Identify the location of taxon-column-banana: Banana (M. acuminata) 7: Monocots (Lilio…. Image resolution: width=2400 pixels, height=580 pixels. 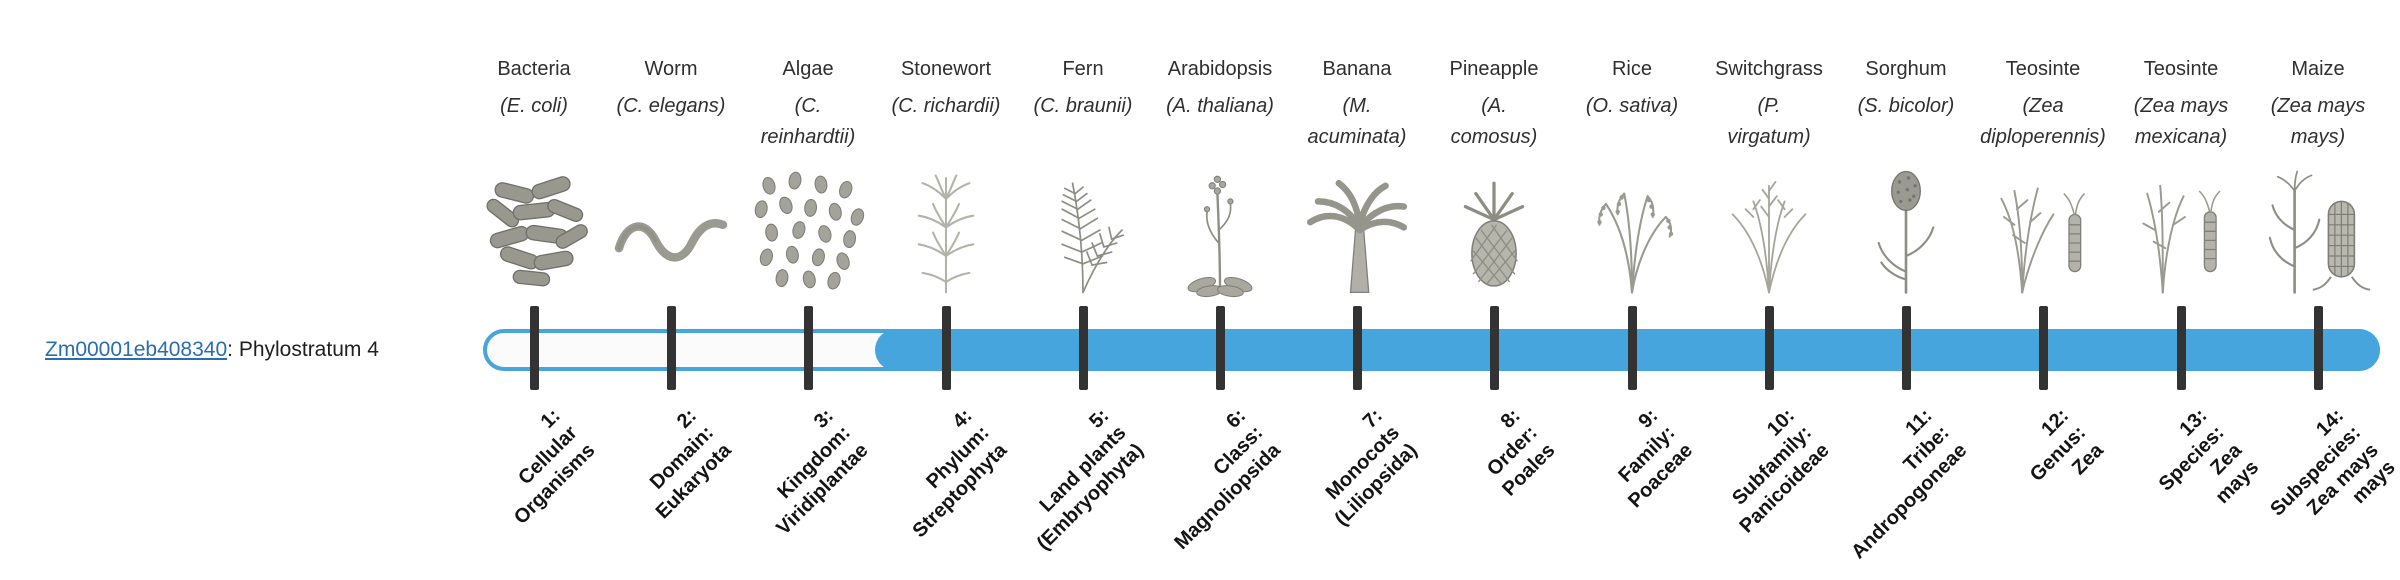
(1357, 308).